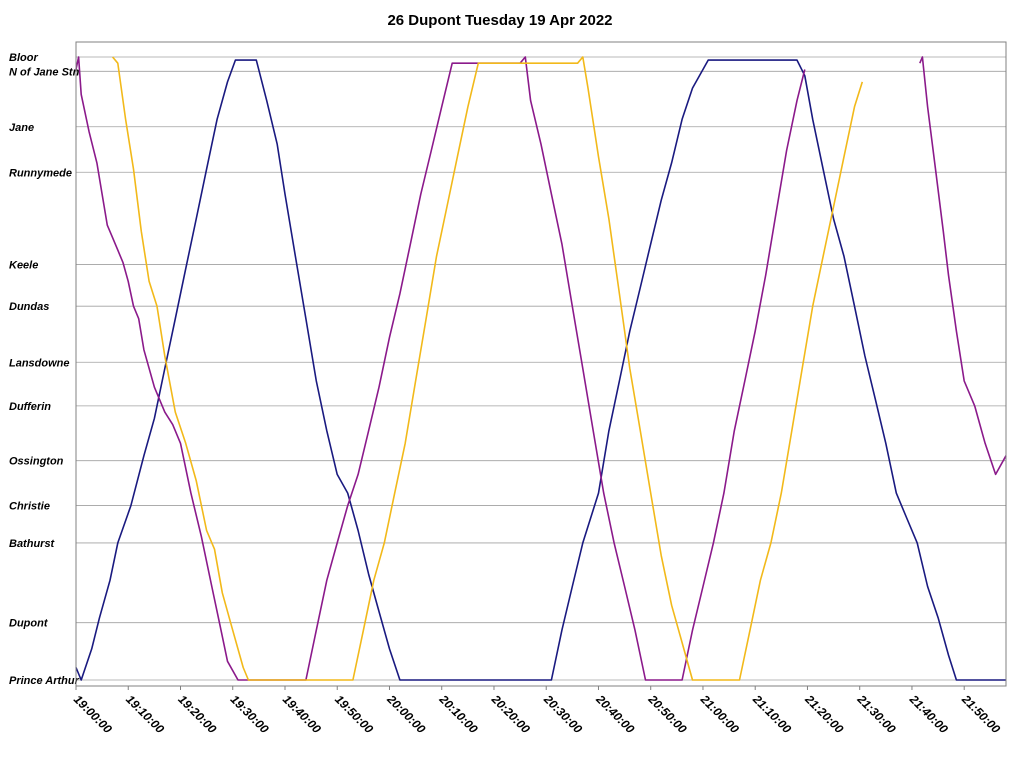 This screenshot has width=1024, height=761. Describe the element at coordinates (928, 714) in the screenshot. I see `x-tick-label: 21:40:00` at that location.